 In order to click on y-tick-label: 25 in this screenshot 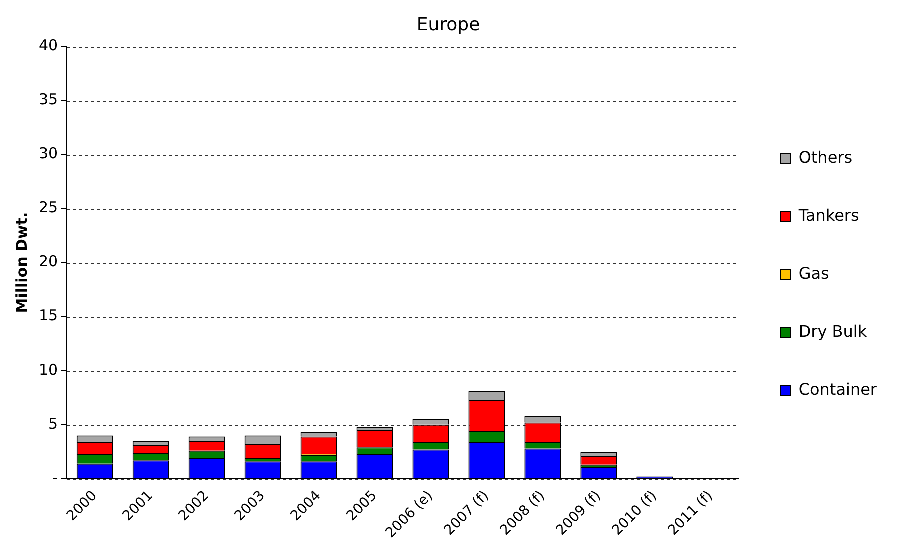, I will do `click(48, 207)`.